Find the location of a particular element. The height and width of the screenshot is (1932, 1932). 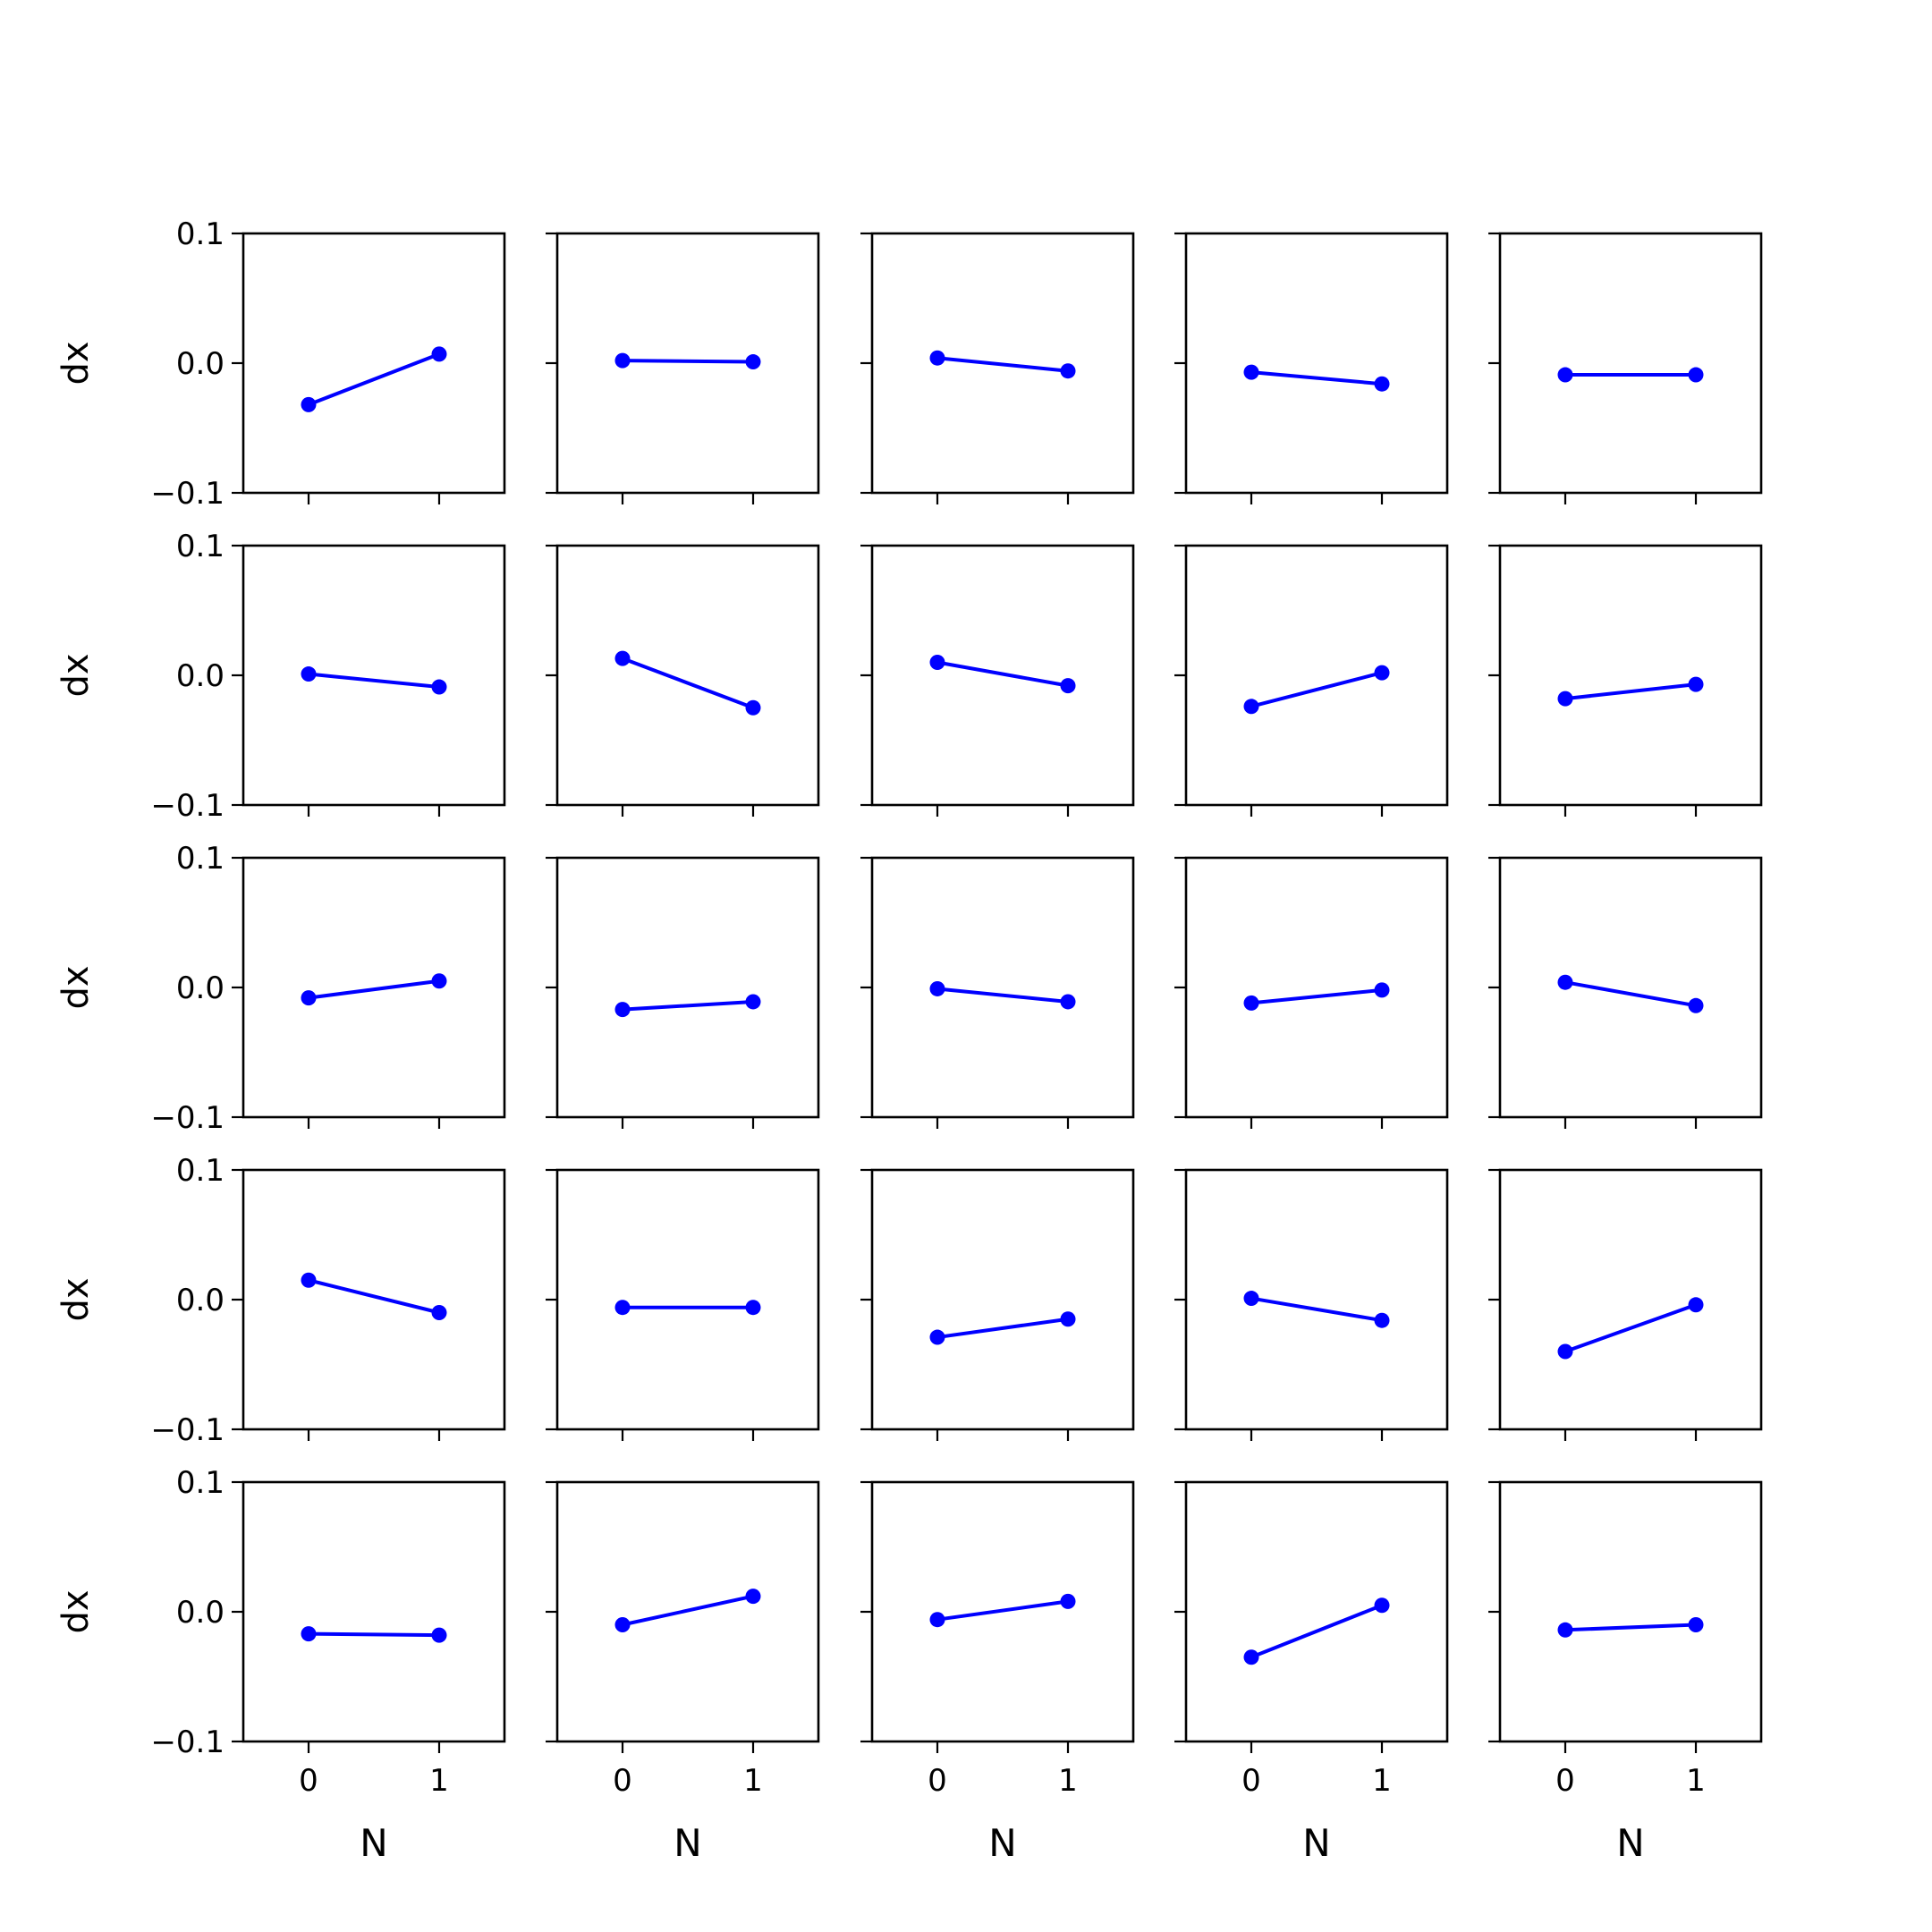

panel-r0-c2 is located at coordinates (997, 368).